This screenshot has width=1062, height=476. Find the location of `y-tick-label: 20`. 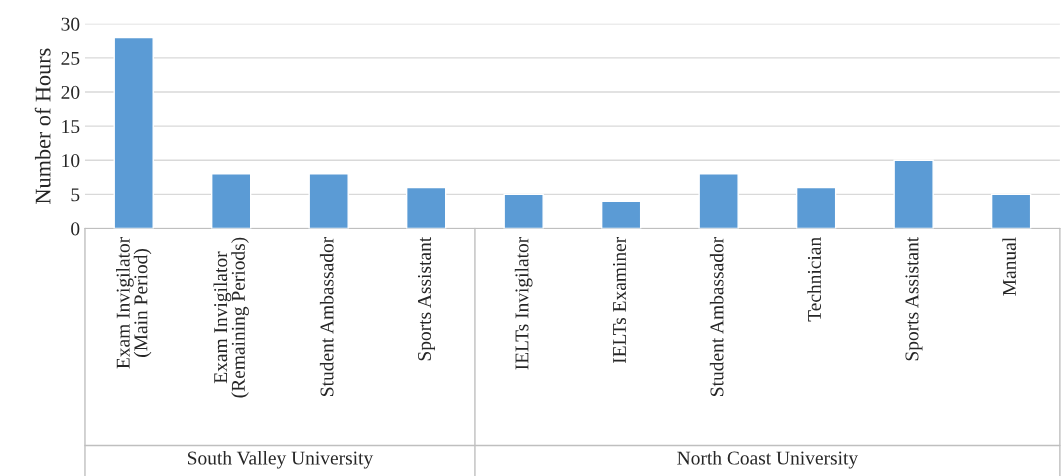

y-tick-label: 20 is located at coordinates (70, 92).